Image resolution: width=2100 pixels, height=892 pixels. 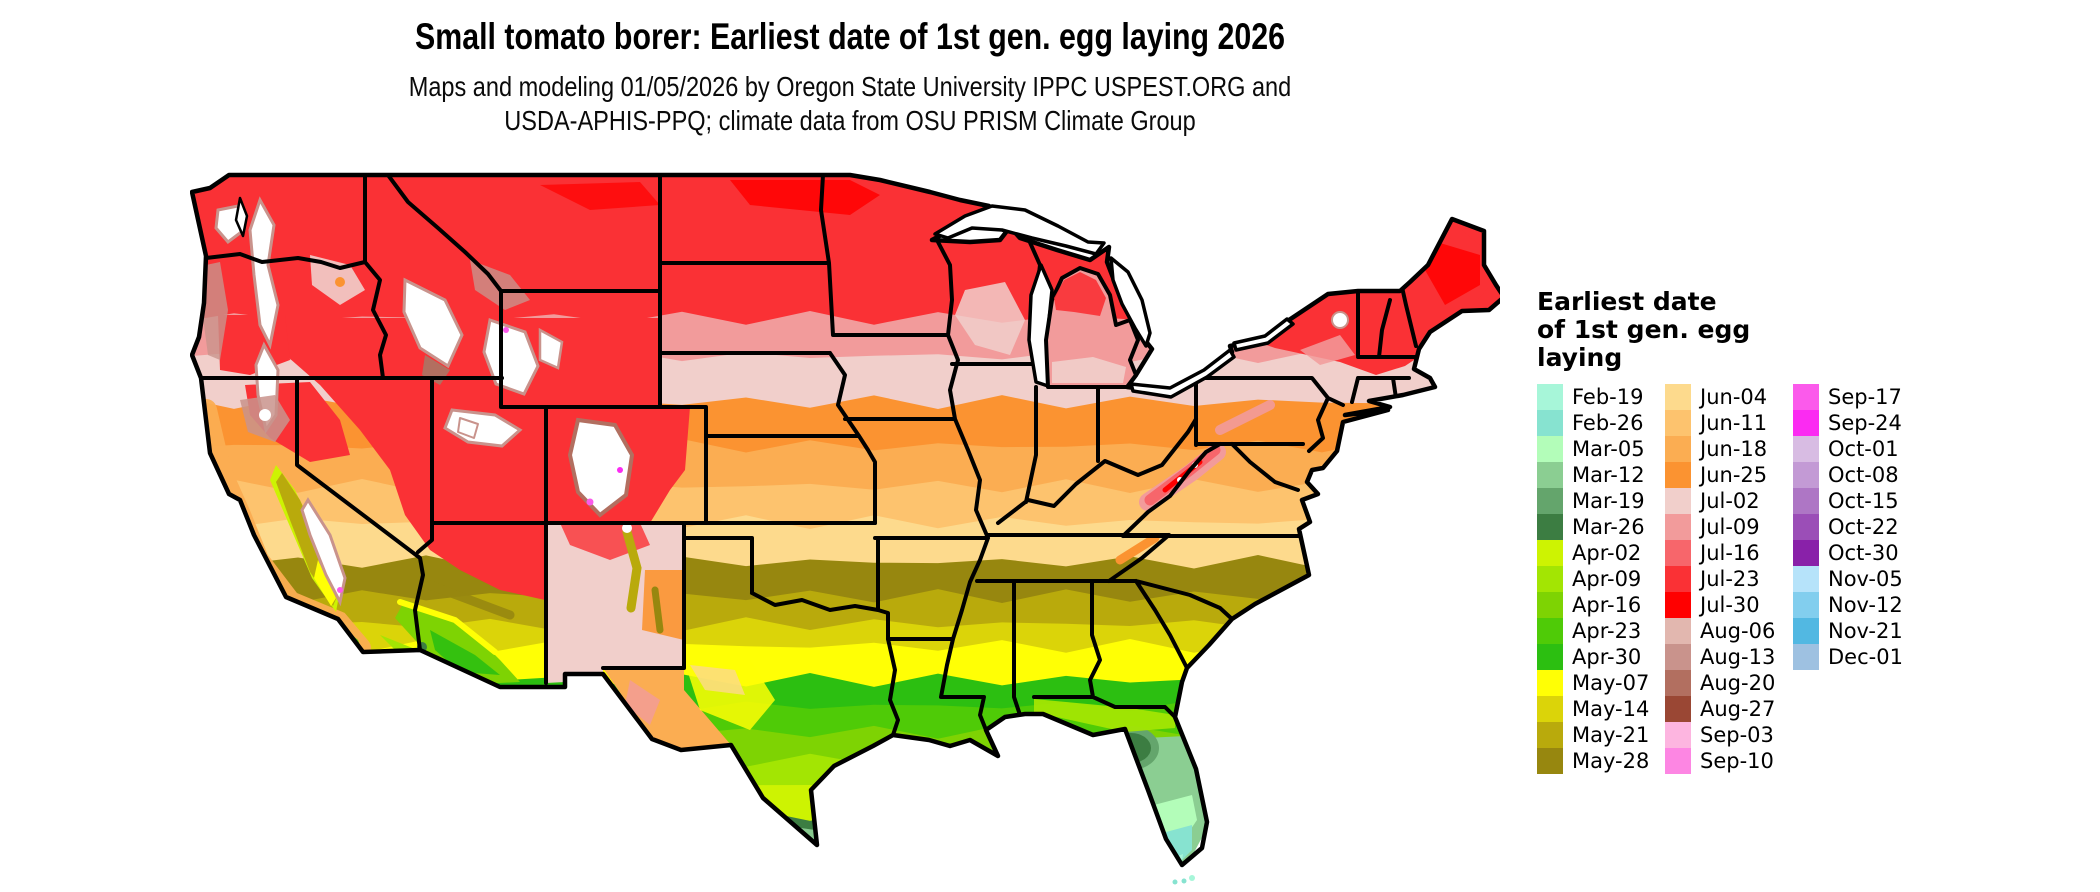 I want to click on legend-row: Nov-05, so click(x=1848, y=579).